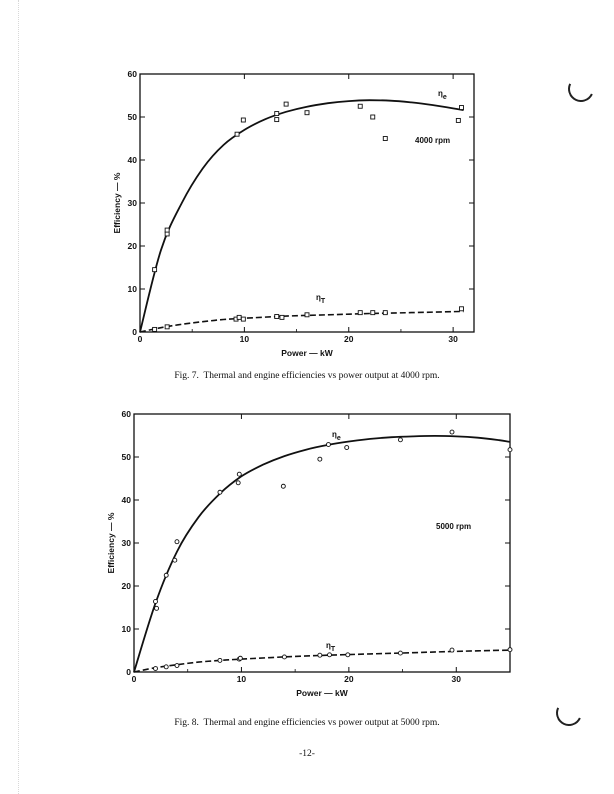  What do you see at coordinates (117, 202) in the screenshot?
I see `fig7-y-axis-title: Efficiency — %` at bounding box center [117, 202].